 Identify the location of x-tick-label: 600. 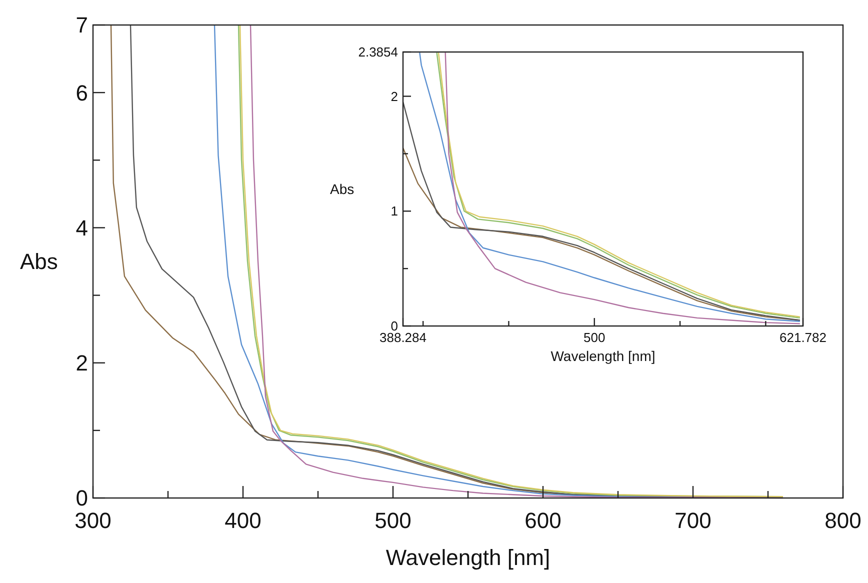
(543, 520).